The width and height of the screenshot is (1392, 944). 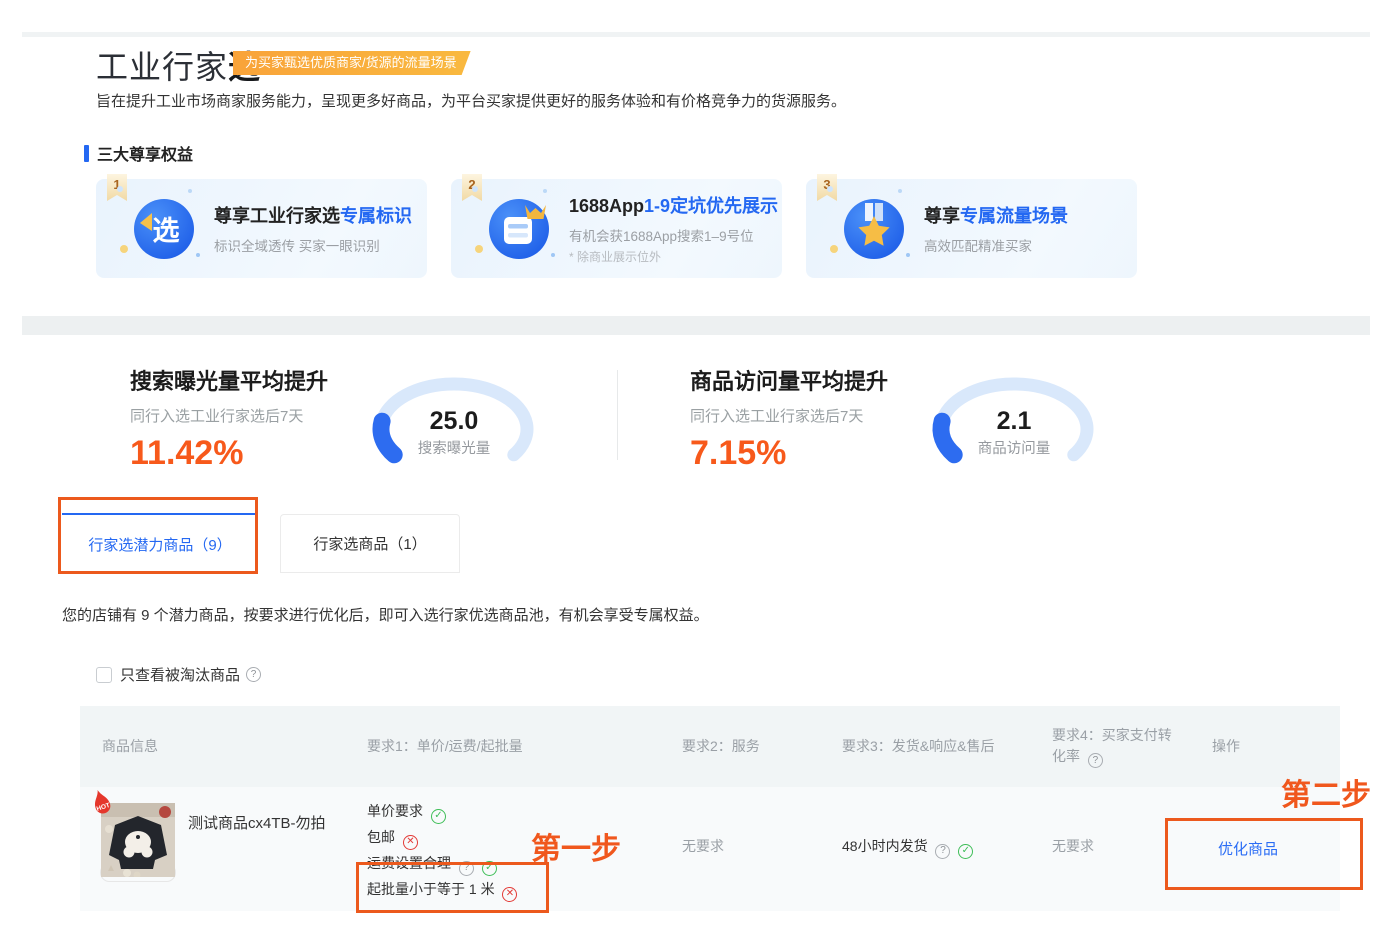 What do you see at coordinates (996, 216) in the screenshot?
I see `benefit-card-title: 尊享专属流量场景` at bounding box center [996, 216].